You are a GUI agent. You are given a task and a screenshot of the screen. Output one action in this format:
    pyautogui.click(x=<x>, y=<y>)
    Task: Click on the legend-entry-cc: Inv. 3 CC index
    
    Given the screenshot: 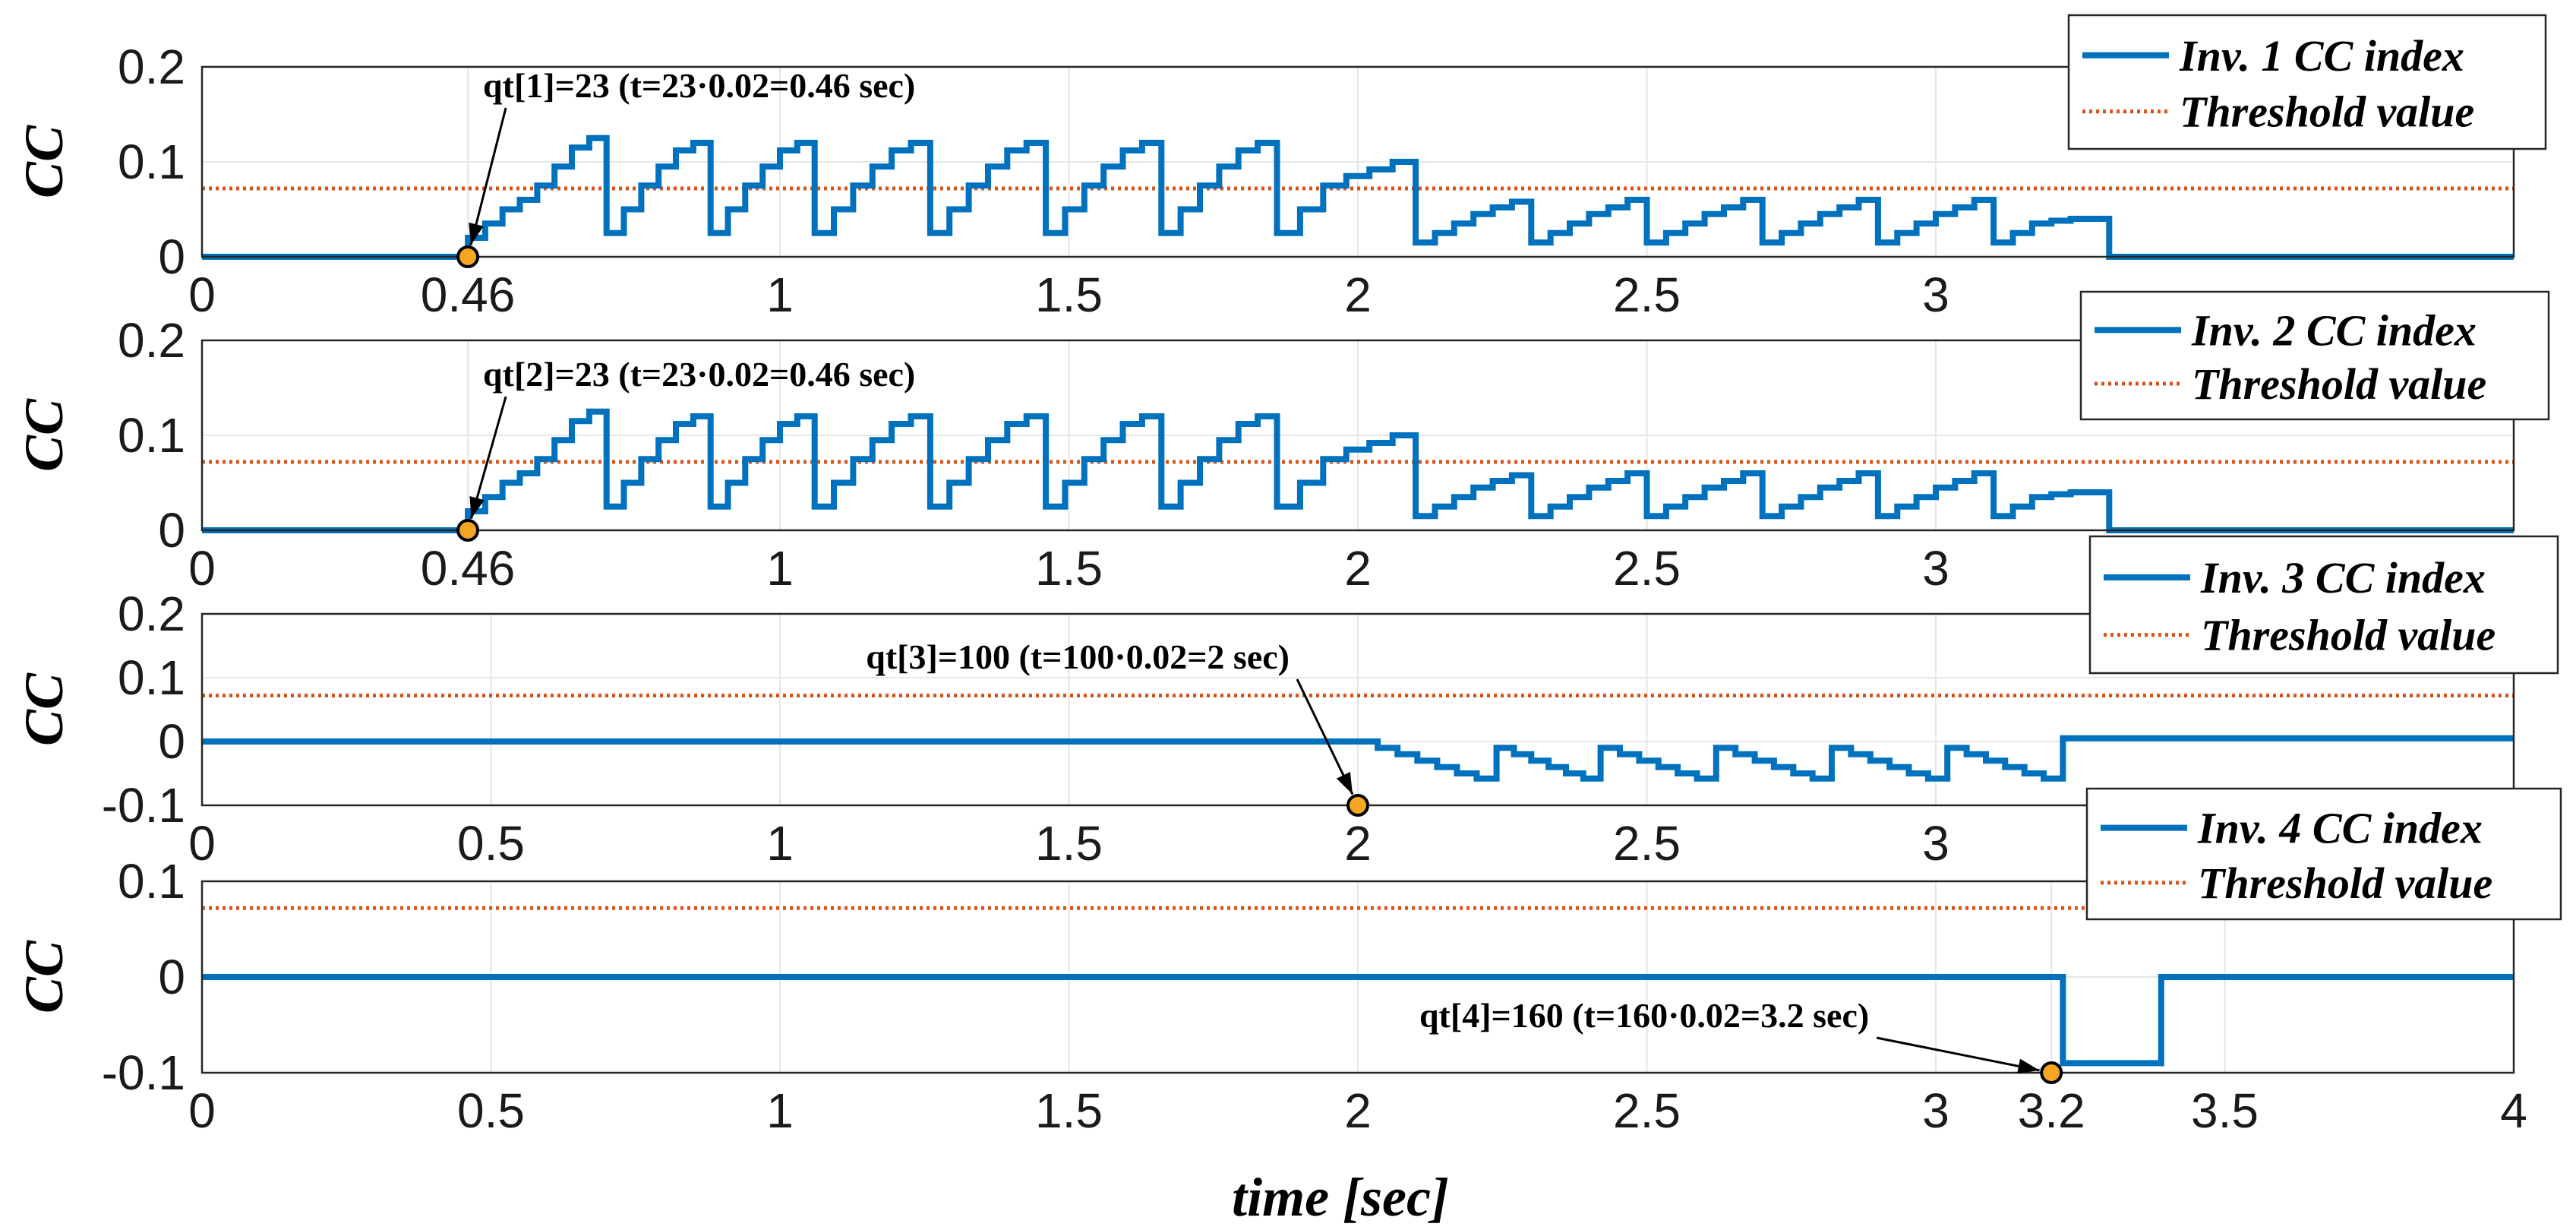 What is the action you would take?
    pyautogui.click(x=2343, y=577)
    